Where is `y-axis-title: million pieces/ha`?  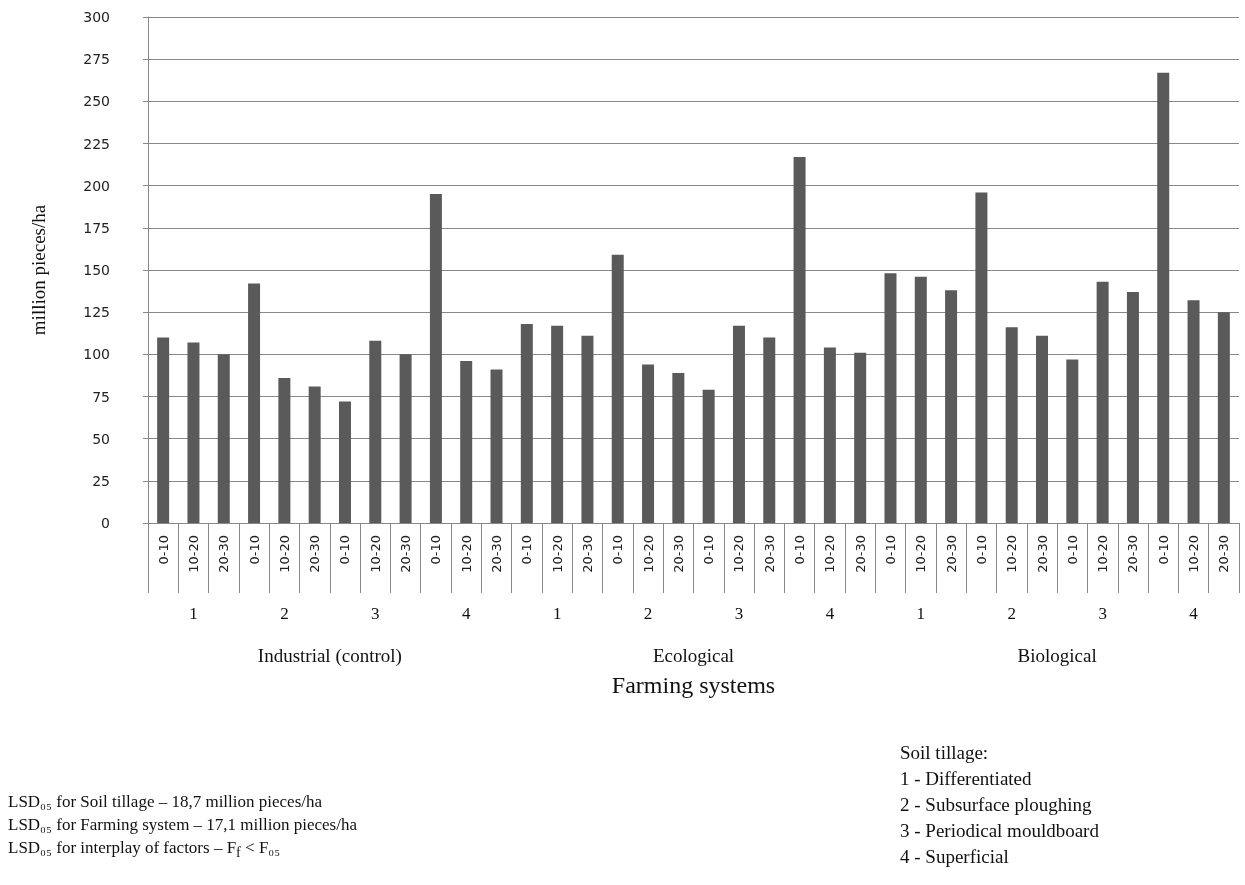
y-axis-title: million pieces/ha is located at coordinates (38, 270).